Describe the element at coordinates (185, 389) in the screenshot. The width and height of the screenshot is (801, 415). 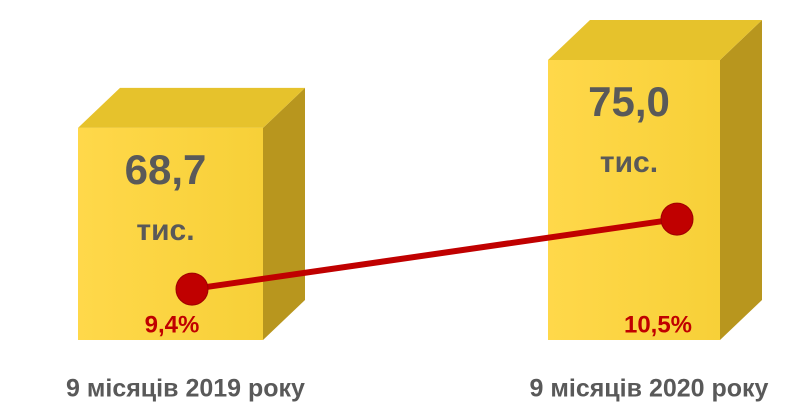
I see `x-tick-label: 9 місяців 2019 року` at that location.